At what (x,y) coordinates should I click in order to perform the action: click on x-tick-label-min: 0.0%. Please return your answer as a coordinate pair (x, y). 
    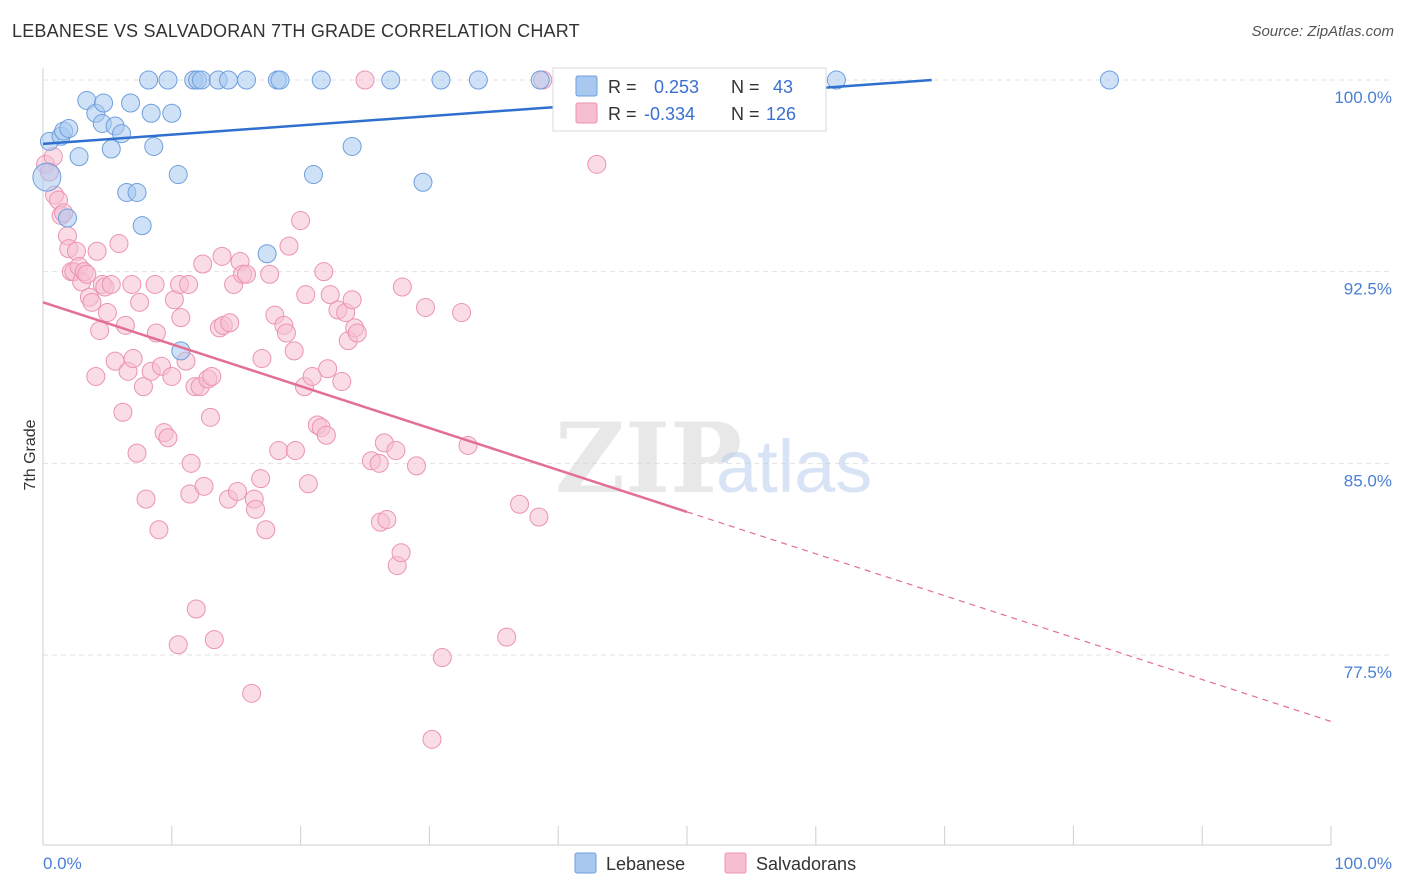
    Looking at the image, I should click on (62, 863).